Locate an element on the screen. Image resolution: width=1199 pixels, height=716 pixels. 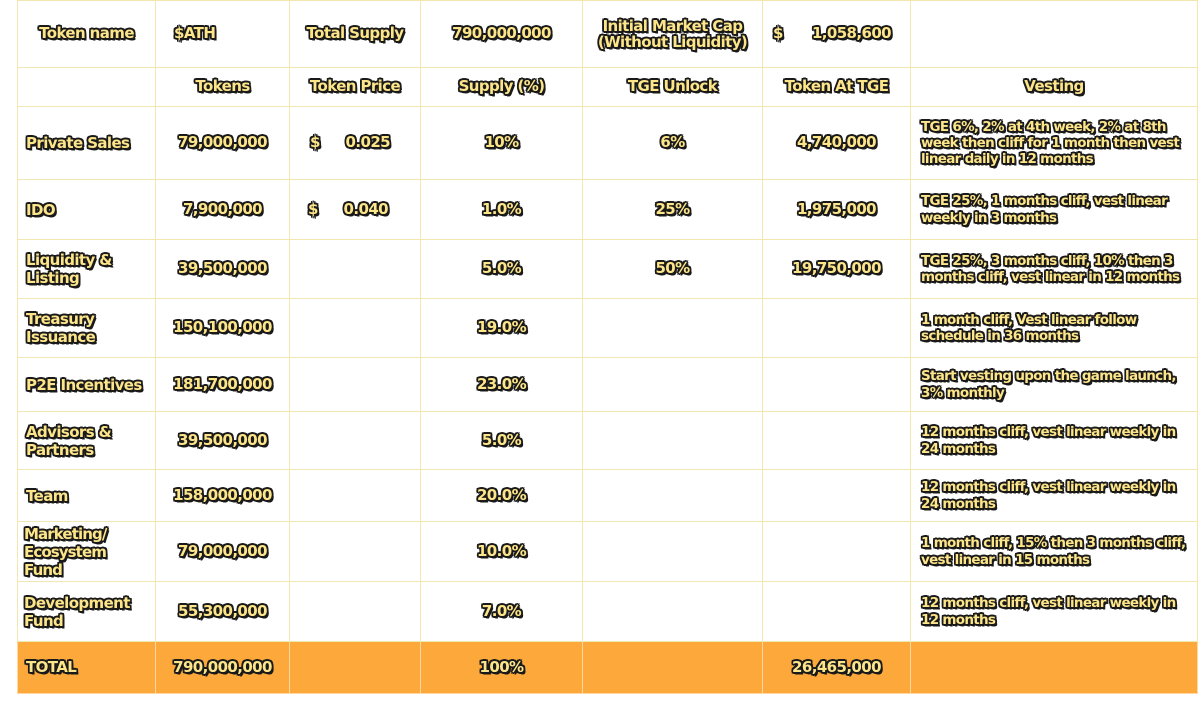
row-supply: 5.0% is located at coordinates (501, 440).